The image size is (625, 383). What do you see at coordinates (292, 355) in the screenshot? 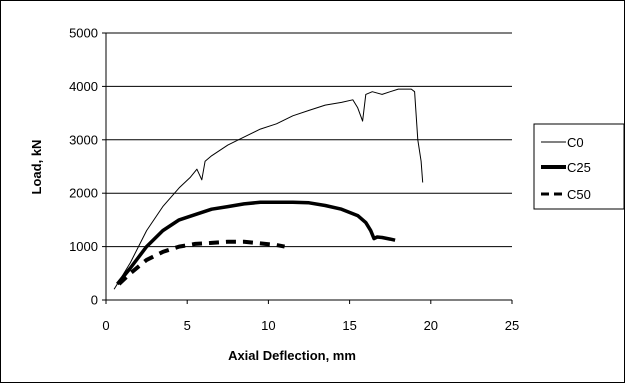
I see `x-axis-title: Axial Deflection, mm` at bounding box center [292, 355].